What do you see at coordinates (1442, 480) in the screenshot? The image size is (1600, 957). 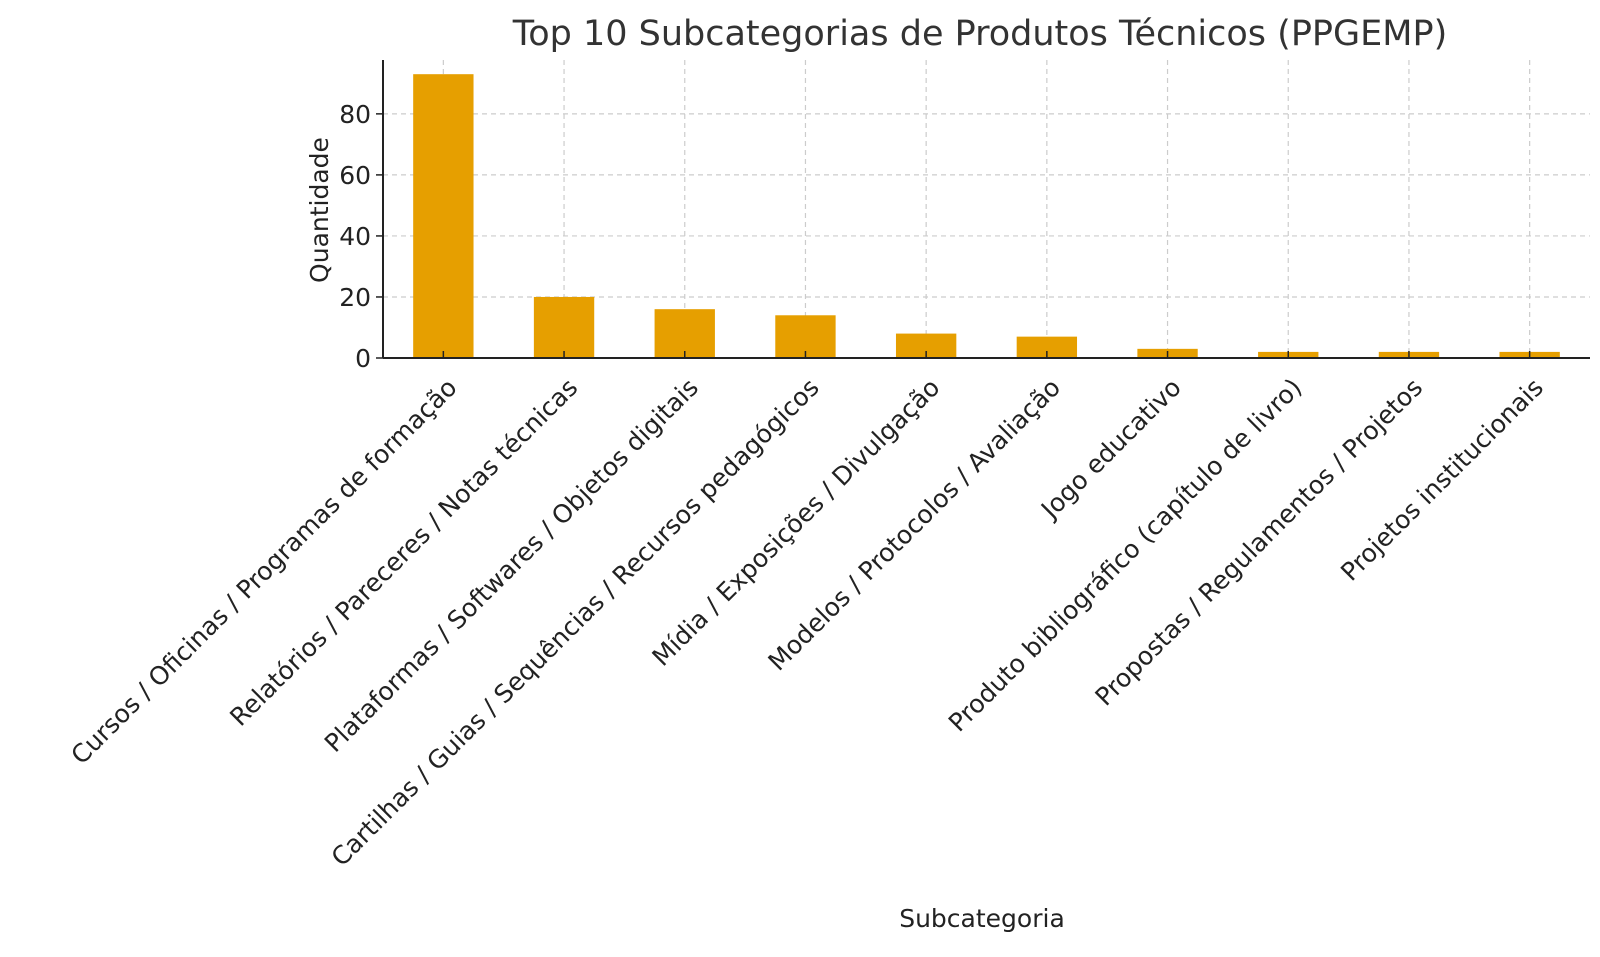 I see `x-tick-label-10: Projetos institucionais` at bounding box center [1442, 480].